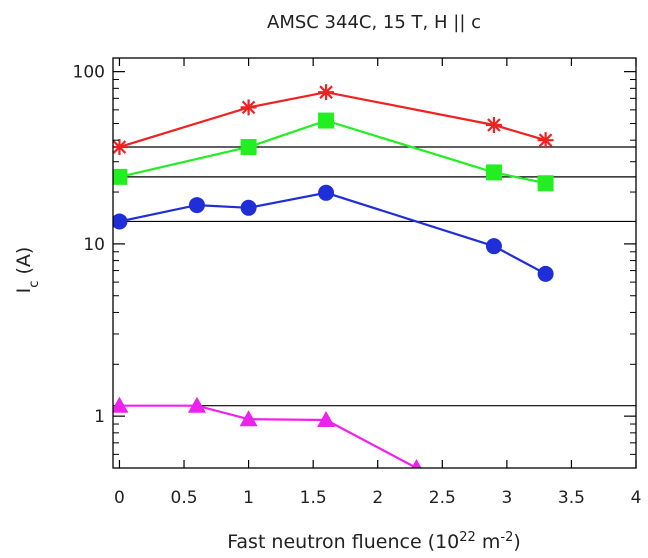  I want to click on x-tick-label: 3, so click(506, 498).